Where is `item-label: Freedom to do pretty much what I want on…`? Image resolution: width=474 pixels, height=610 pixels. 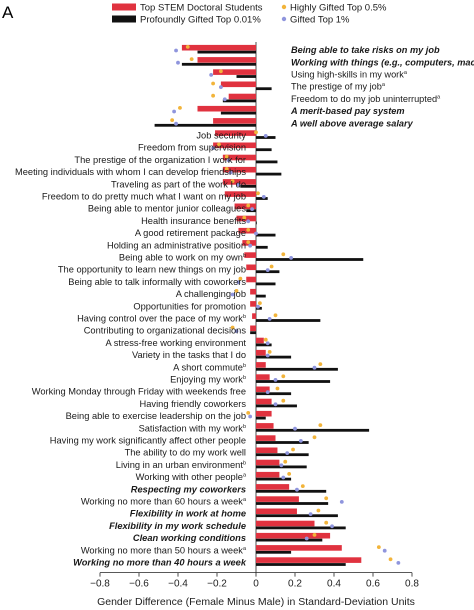
item-label: Freedom to do pretty much what I want on… is located at coordinates (144, 197).